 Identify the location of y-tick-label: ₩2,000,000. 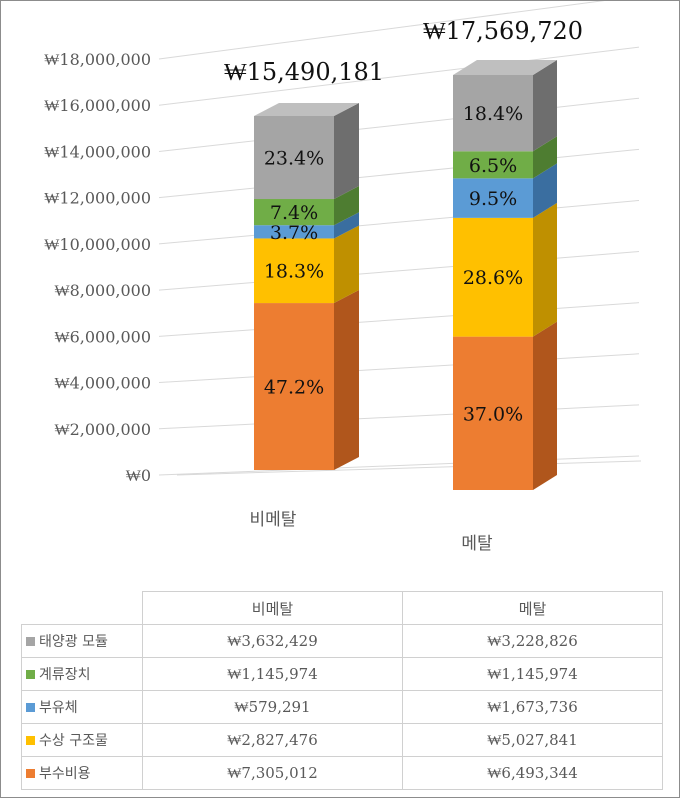
(102, 429).